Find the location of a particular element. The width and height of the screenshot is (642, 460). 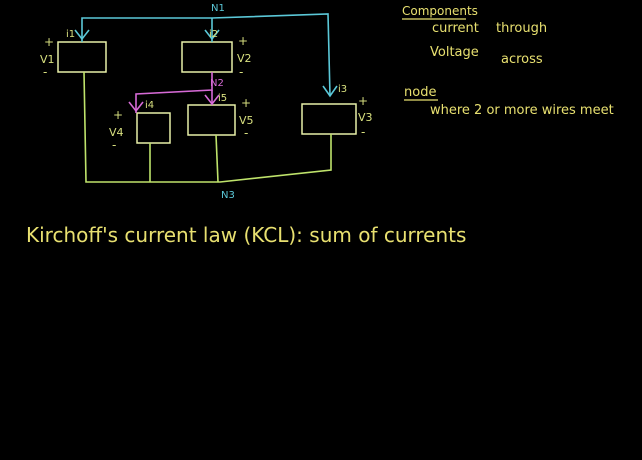

through-note-label: through is located at coordinates (521, 28).